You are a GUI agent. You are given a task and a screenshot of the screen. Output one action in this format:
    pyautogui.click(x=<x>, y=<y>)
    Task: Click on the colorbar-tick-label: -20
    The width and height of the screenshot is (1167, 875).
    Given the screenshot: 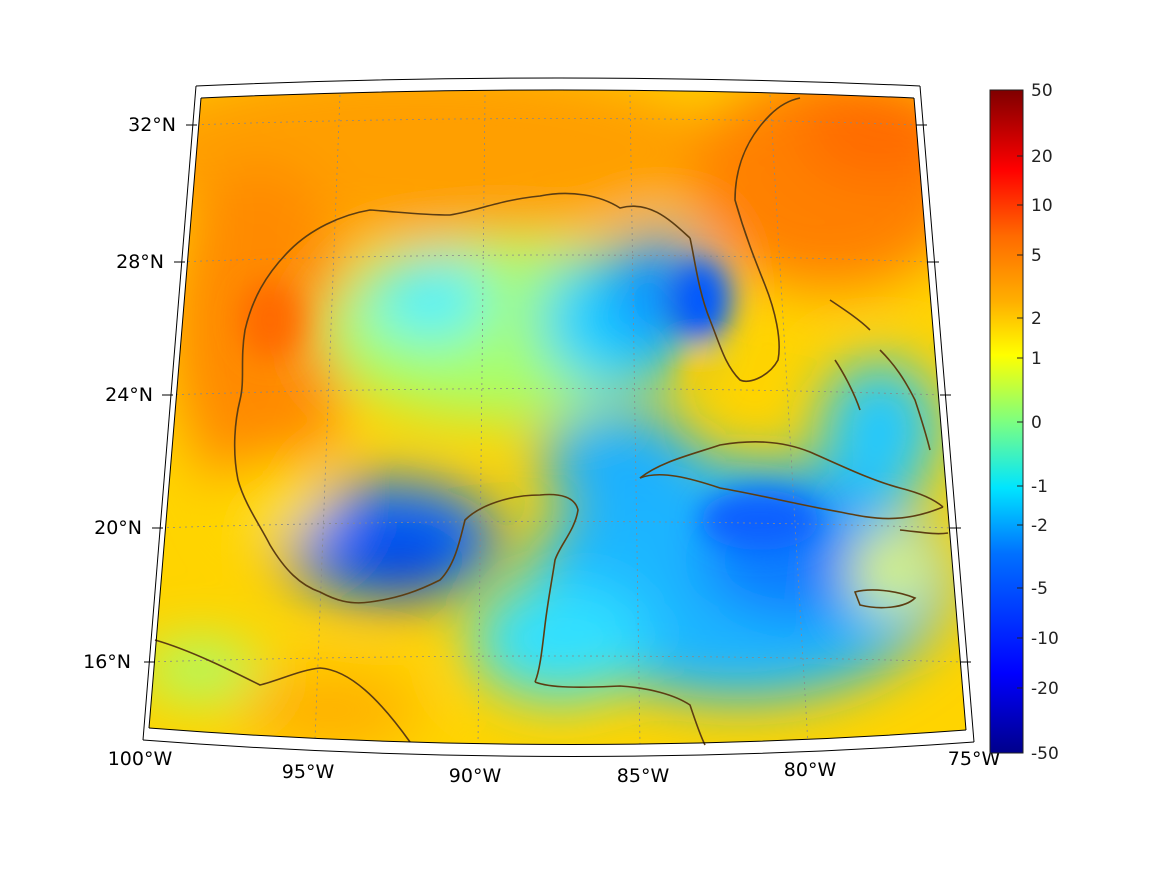 What is the action you would take?
    pyautogui.click(x=1045, y=689)
    